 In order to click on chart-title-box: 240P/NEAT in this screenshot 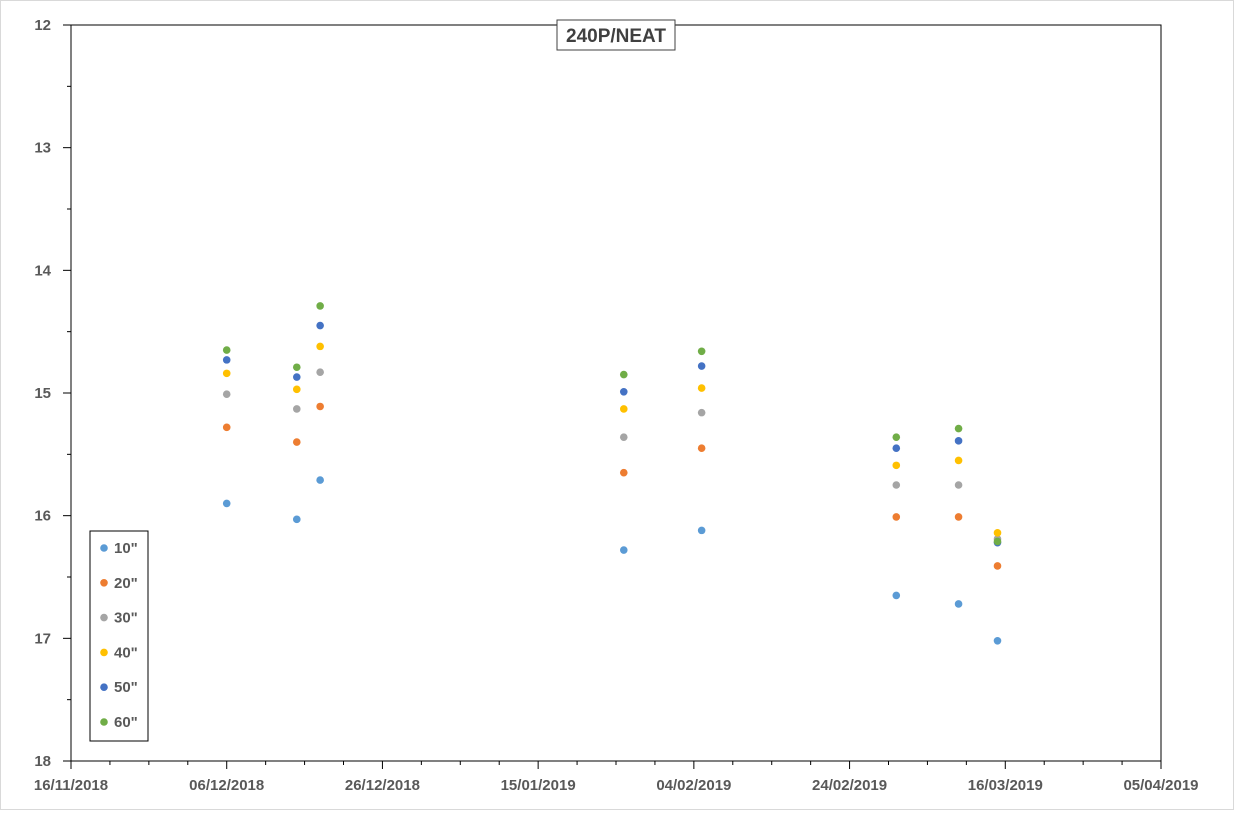, I will do `click(616, 35)`.